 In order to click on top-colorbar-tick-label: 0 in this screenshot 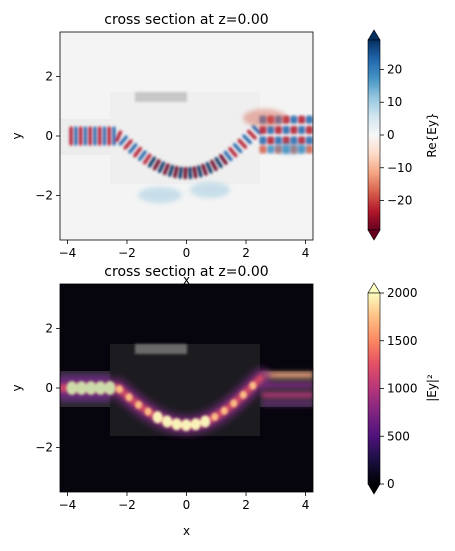, I will do `click(391, 135)`.